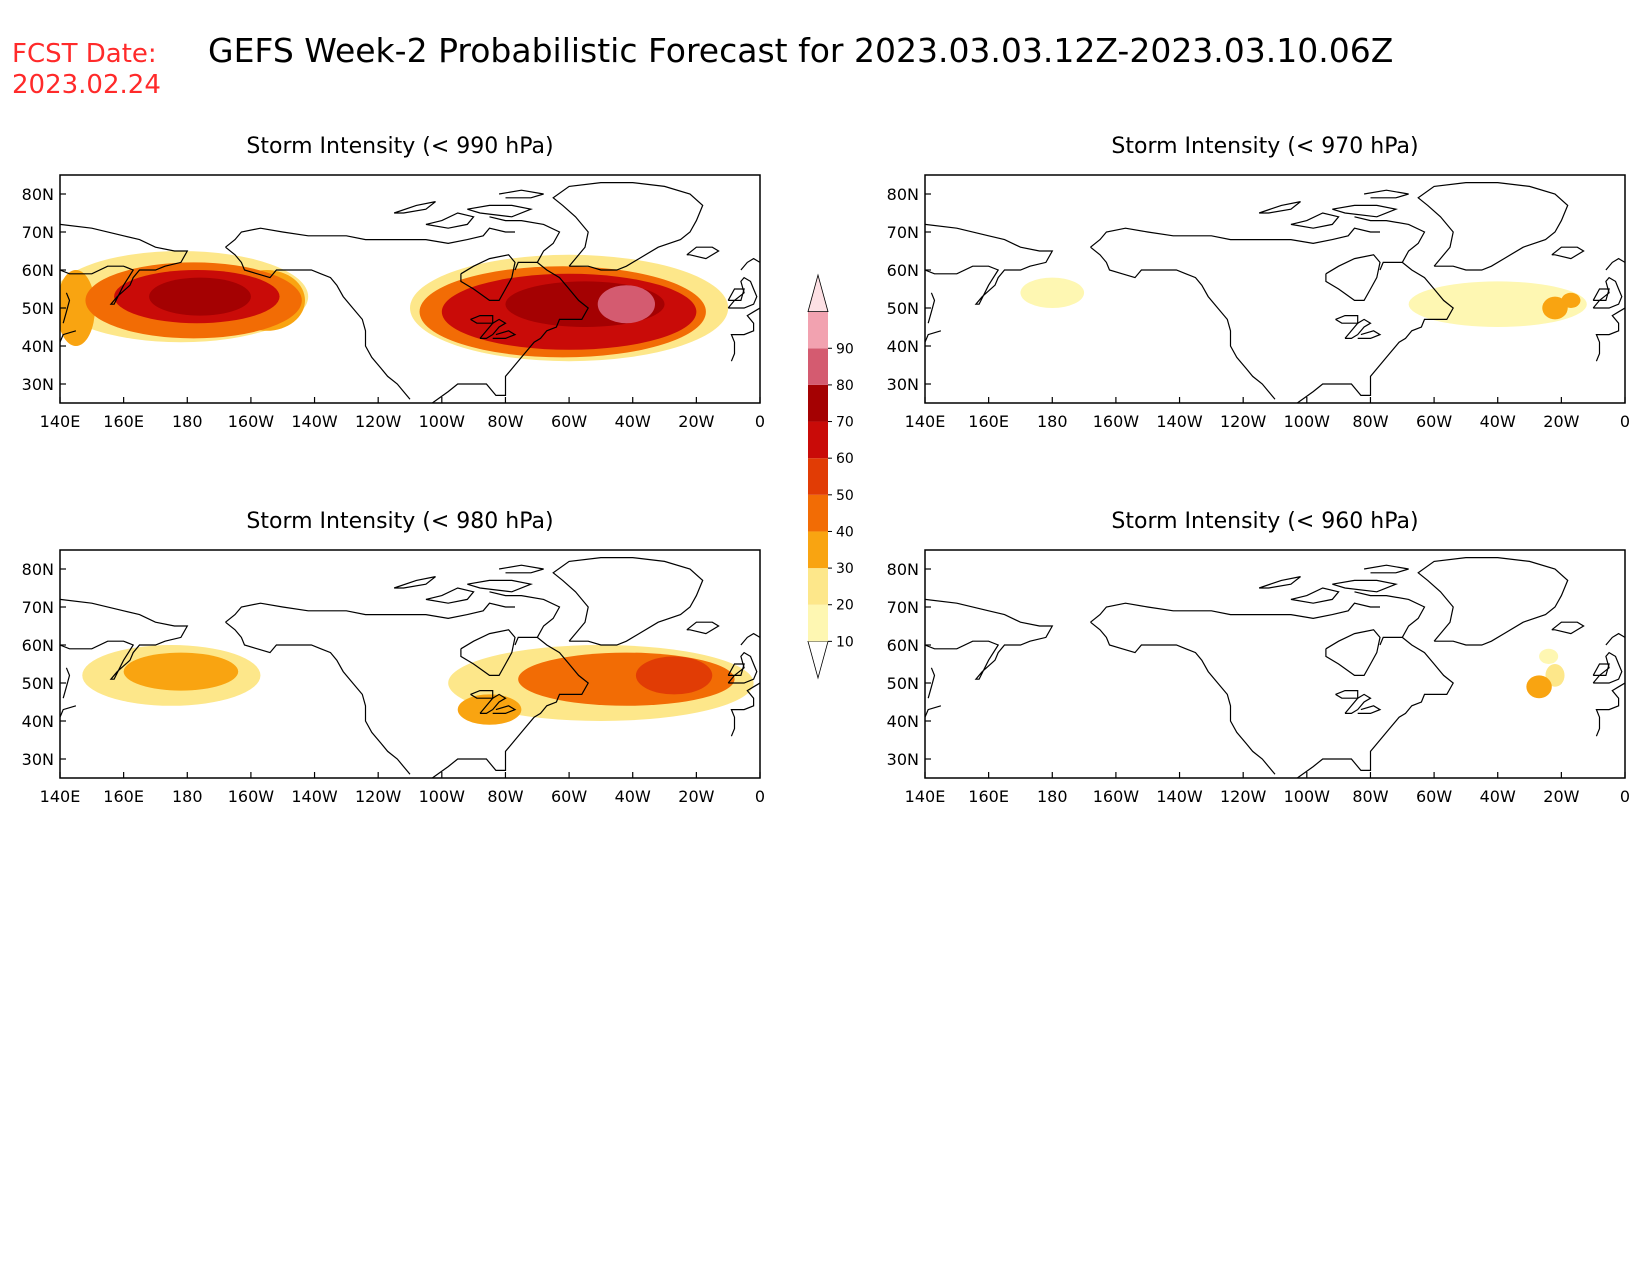 This screenshot has height=1275, width=1650. Describe the element at coordinates (845, 569) in the screenshot. I see `colorbar-label: 30` at that location.